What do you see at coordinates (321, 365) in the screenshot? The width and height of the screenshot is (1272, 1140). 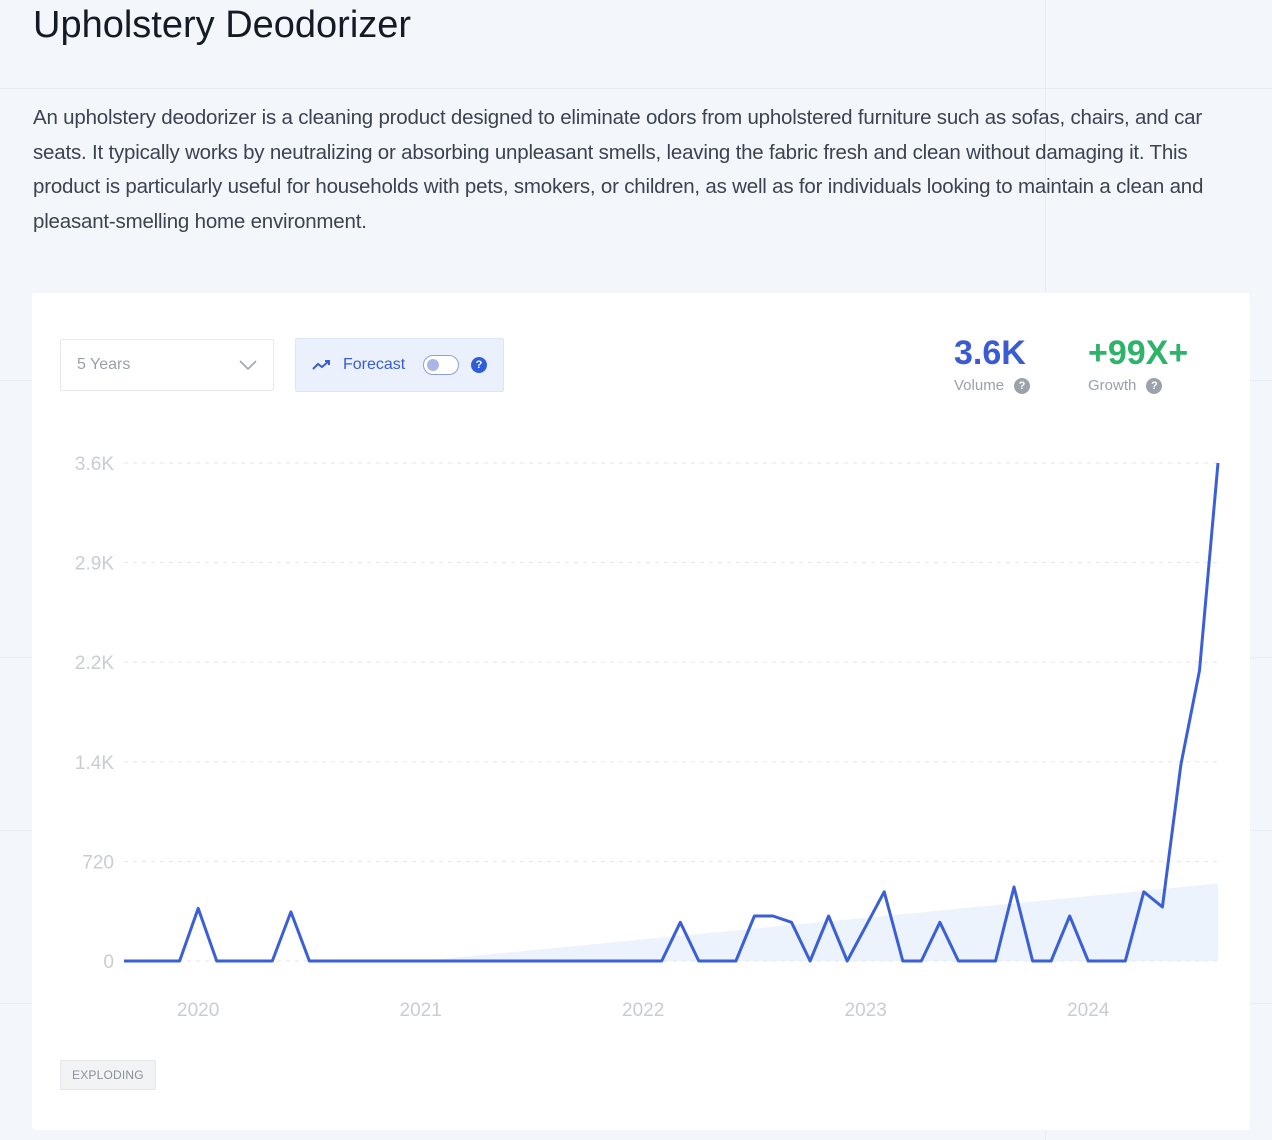 I see `trending-up-icon` at bounding box center [321, 365].